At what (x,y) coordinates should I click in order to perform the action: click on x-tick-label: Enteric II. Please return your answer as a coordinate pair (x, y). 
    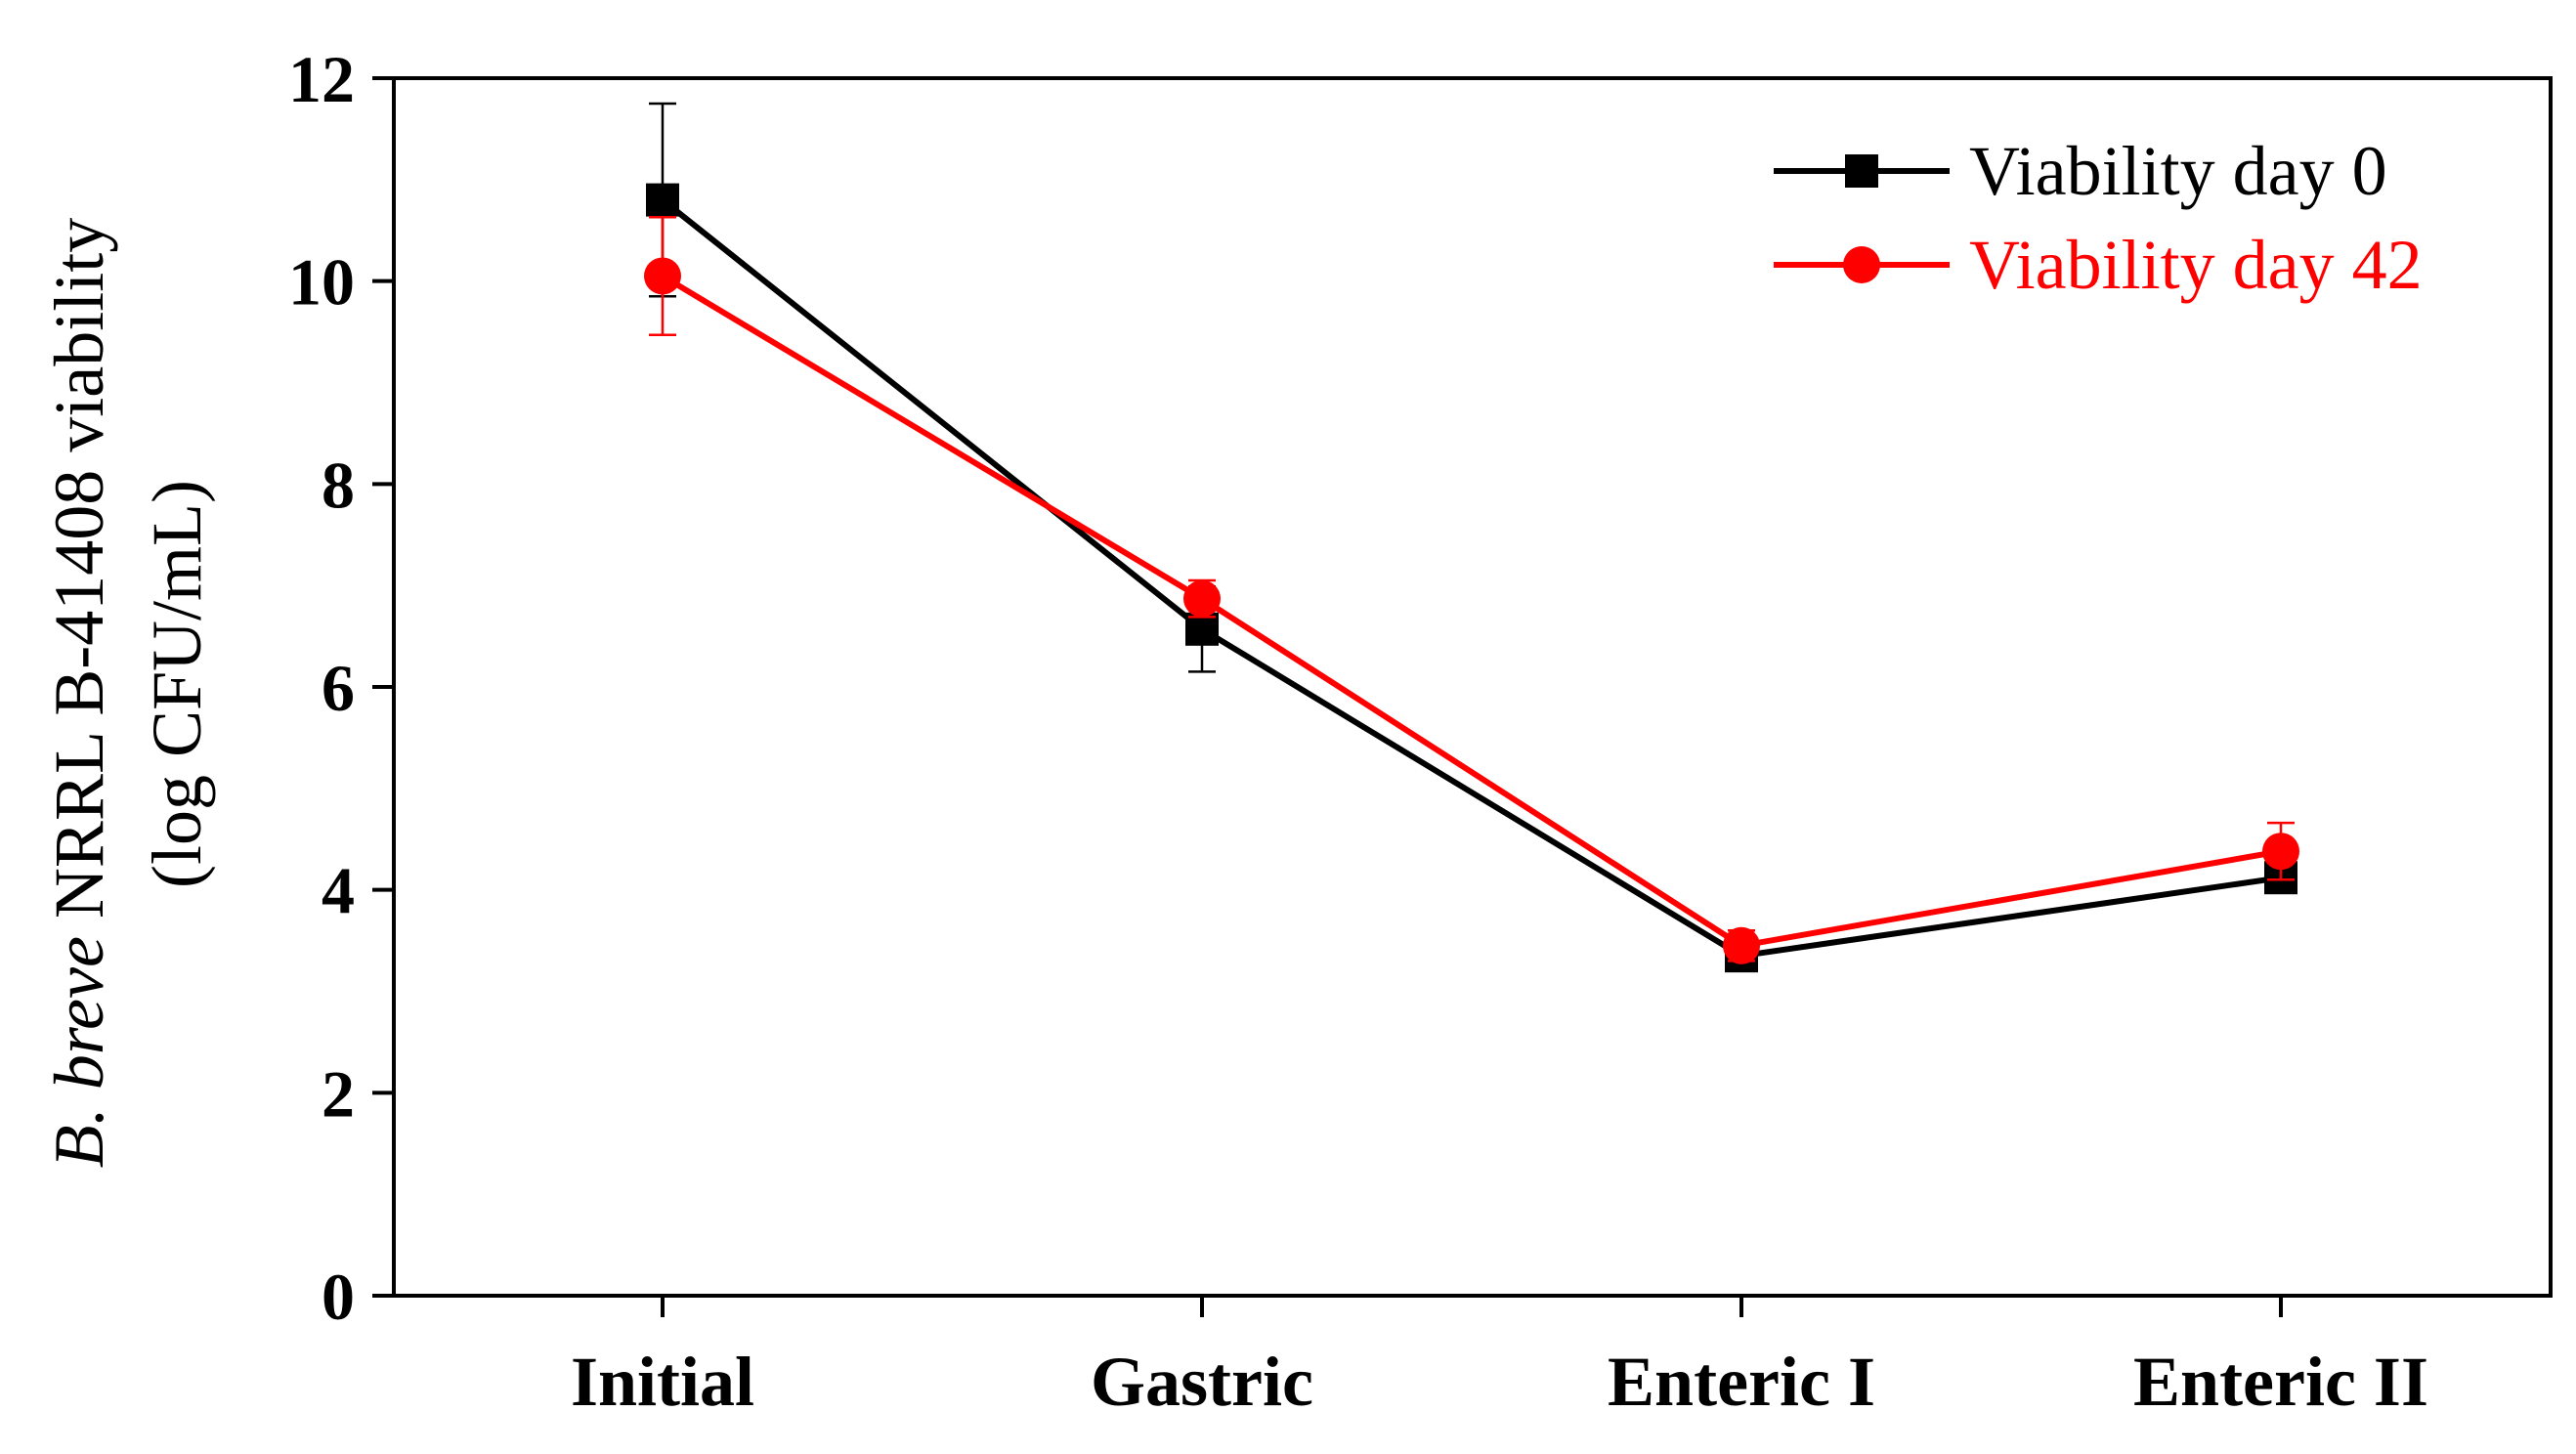
    Looking at the image, I should click on (2280, 1382).